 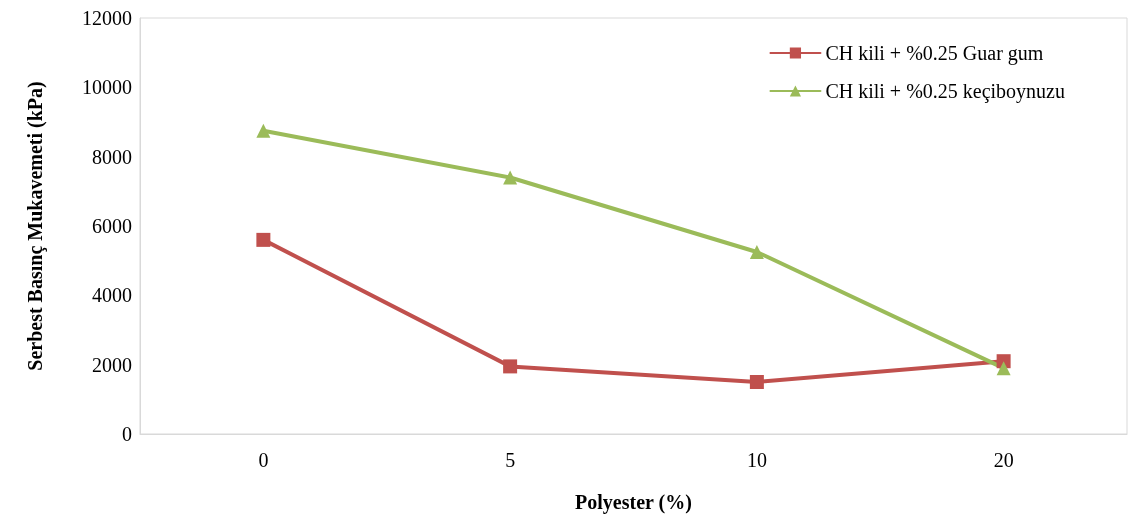 I want to click on x-tick-label: 5, so click(x=510, y=460).